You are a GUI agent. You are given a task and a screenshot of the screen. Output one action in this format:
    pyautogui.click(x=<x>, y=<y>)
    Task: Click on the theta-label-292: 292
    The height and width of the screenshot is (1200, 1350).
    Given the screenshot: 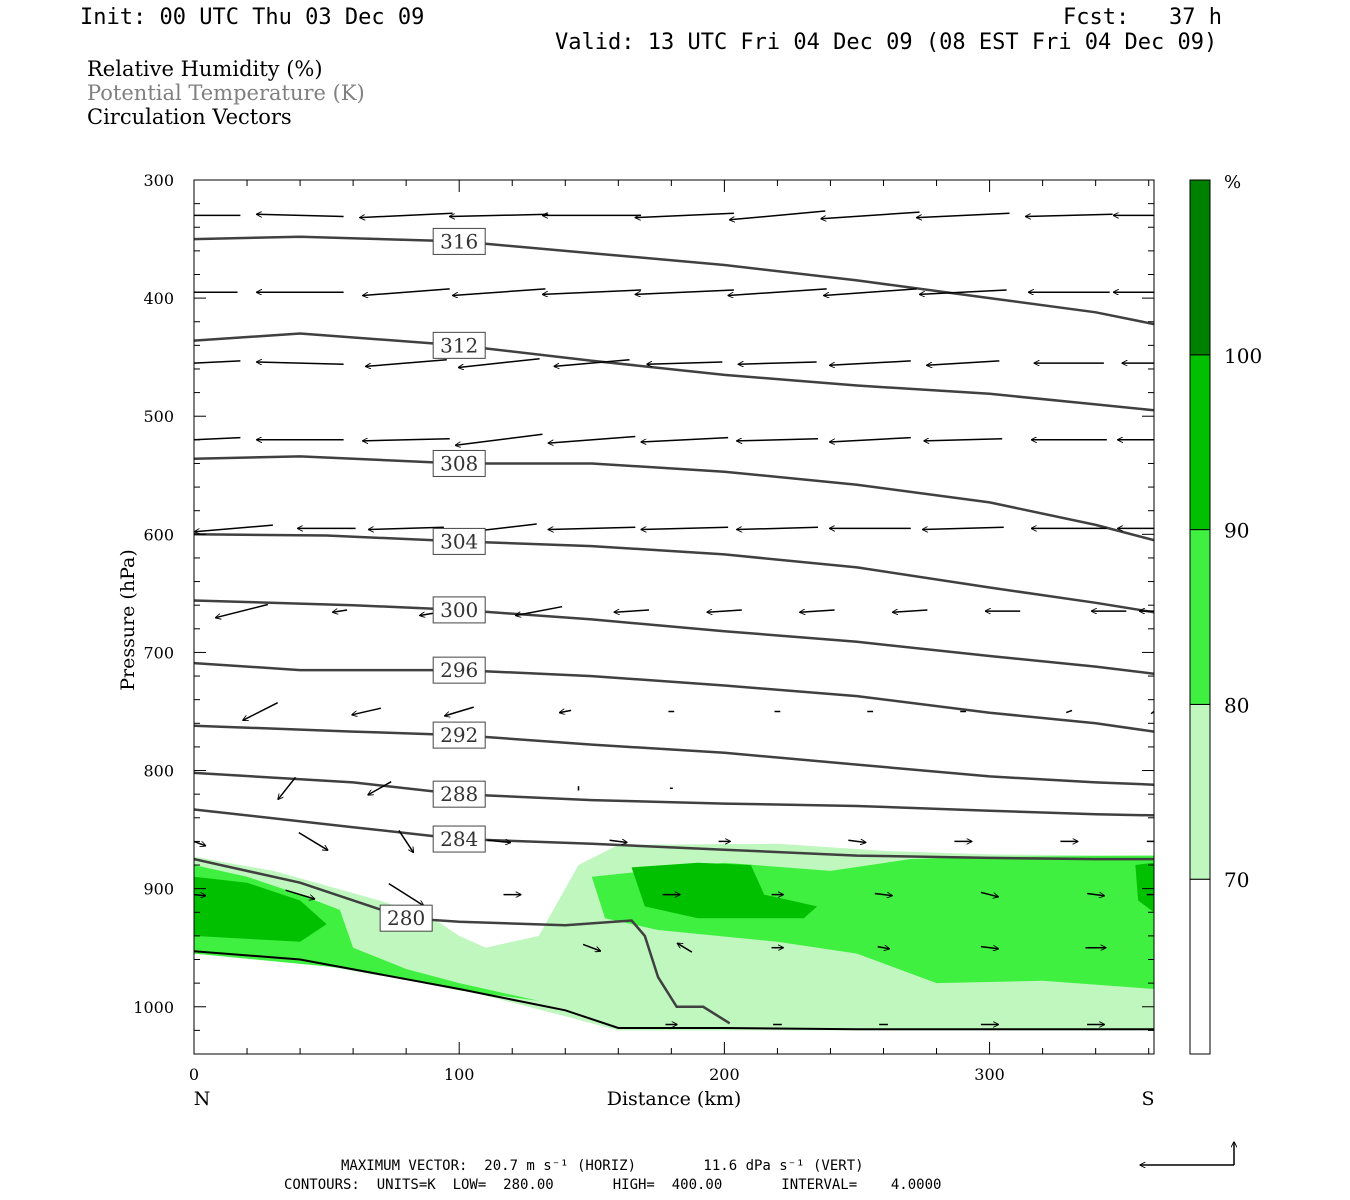 What is the action you would take?
    pyautogui.click(x=459, y=735)
    